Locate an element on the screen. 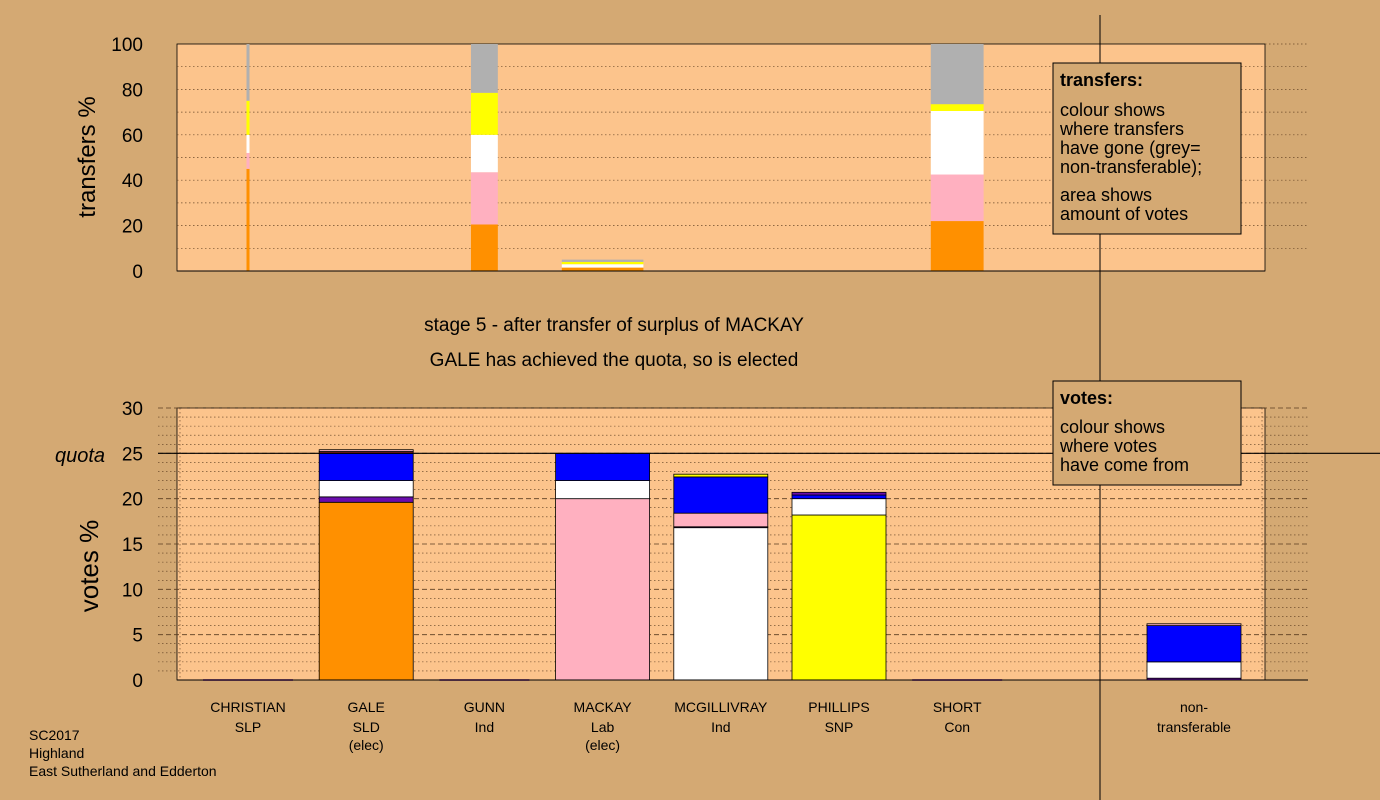  transfers-legend-line: colour shows is located at coordinates (1112, 110).